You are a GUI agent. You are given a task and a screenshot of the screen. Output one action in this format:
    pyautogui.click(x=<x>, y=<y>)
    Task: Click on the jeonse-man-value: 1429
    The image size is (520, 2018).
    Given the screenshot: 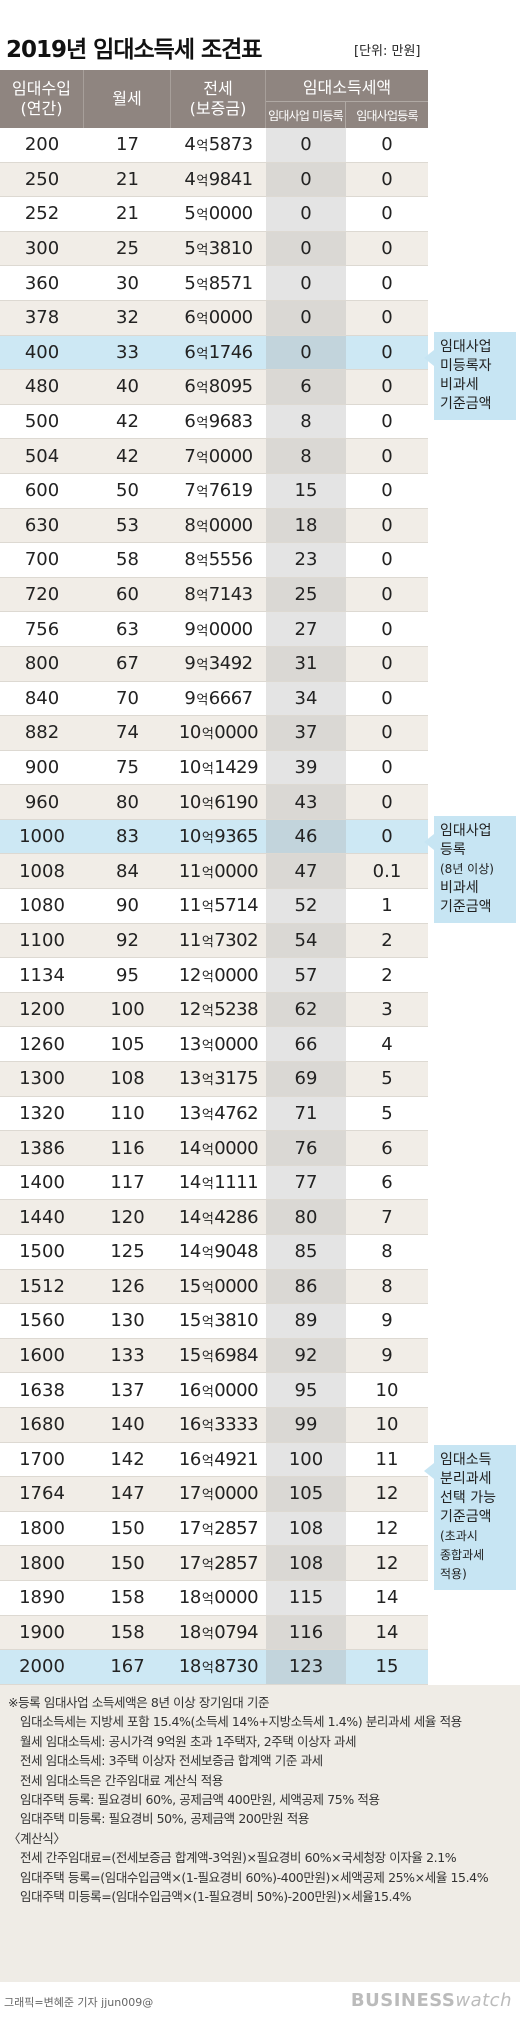 What is the action you would take?
    pyautogui.click(x=236, y=767)
    